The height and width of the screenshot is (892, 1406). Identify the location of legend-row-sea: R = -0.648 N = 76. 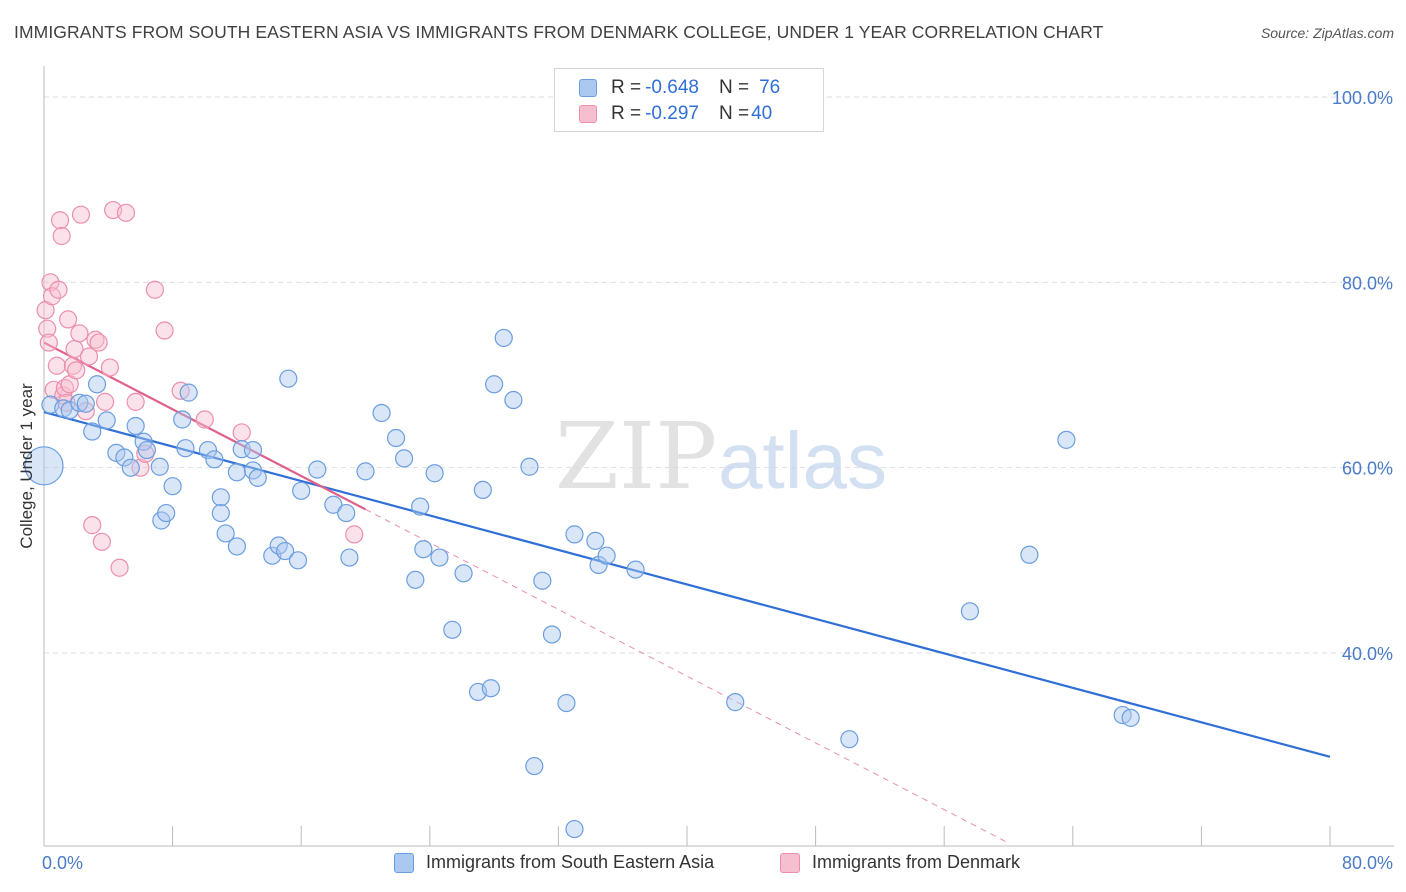
(679, 88).